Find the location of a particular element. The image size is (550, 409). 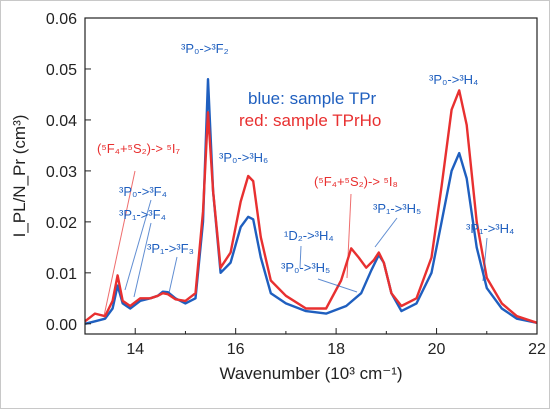

annotation-label: ³P₀->³F₂ is located at coordinates (205, 48).